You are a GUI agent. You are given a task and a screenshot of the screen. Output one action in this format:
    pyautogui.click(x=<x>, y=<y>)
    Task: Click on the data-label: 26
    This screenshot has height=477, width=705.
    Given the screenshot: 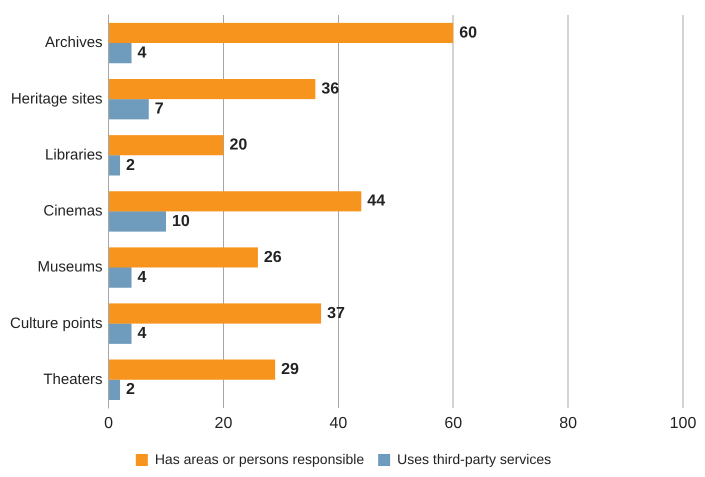 What is the action you would take?
    pyautogui.click(x=273, y=257)
    